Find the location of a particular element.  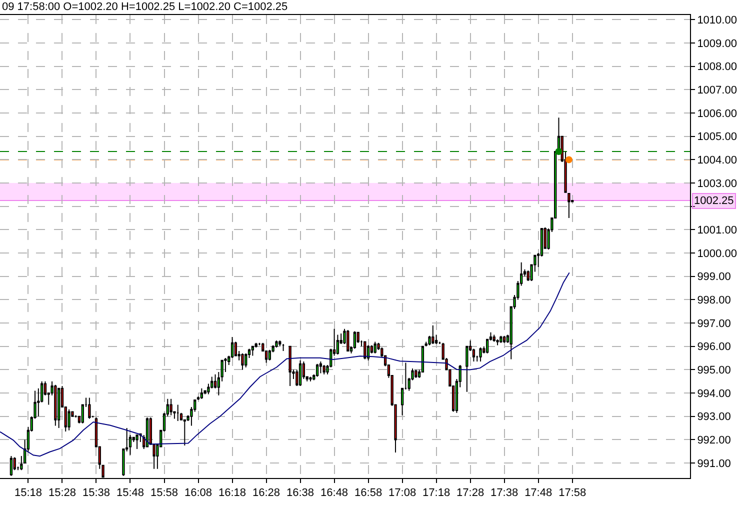

y-tick-label: 1005.00 is located at coordinates (717, 137).